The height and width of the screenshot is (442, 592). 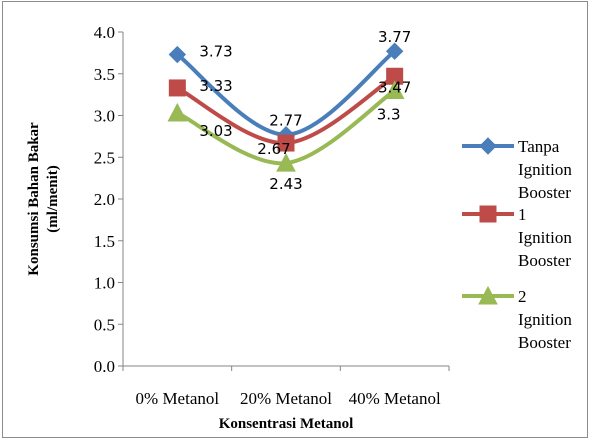 What do you see at coordinates (104, 283) in the screenshot?
I see `y-tick-label: 1.0` at bounding box center [104, 283].